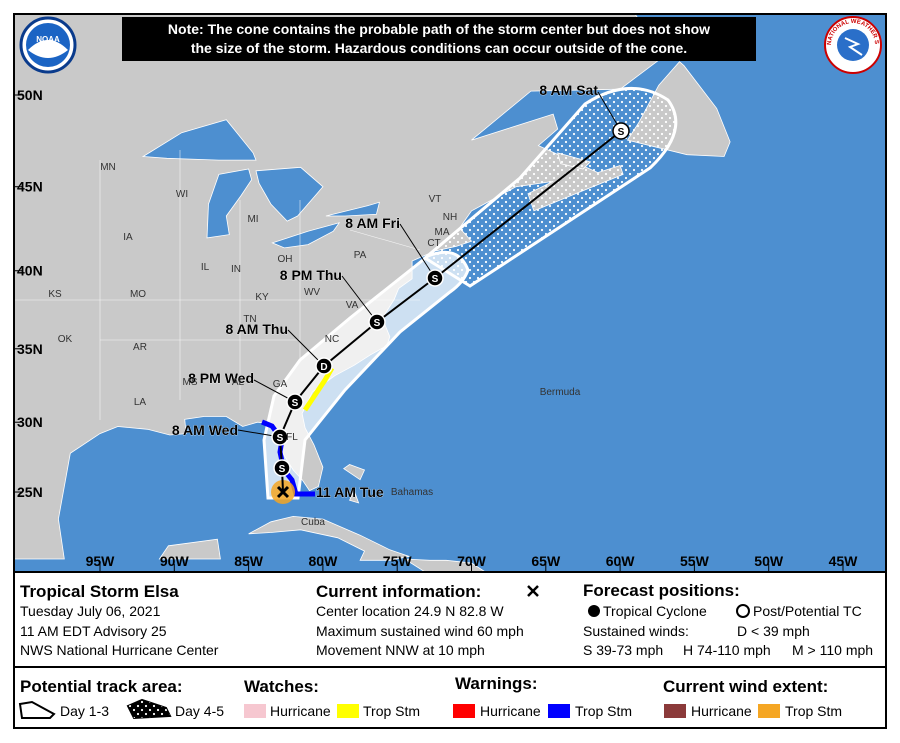  What do you see at coordinates (30, 187) in the screenshot?
I see `lat-label: 45N` at bounding box center [30, 187].